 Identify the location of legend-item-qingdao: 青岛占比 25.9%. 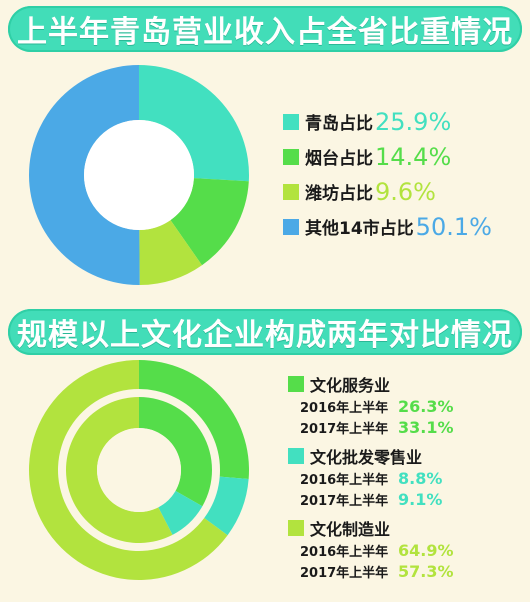
(387, 121).